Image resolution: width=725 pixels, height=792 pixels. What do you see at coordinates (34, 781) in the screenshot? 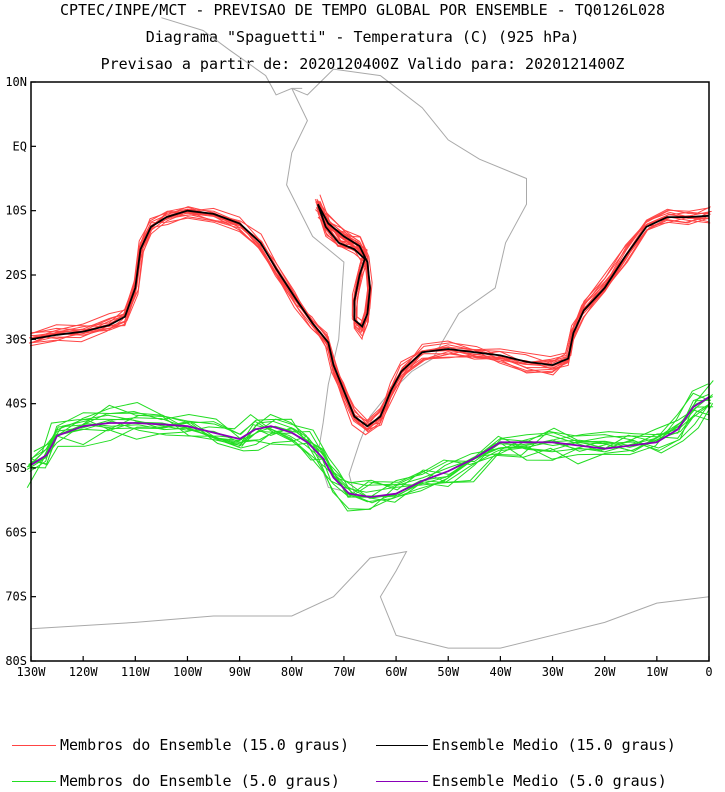
I see `legend-swatch-green` at bounding box center [34, 781].